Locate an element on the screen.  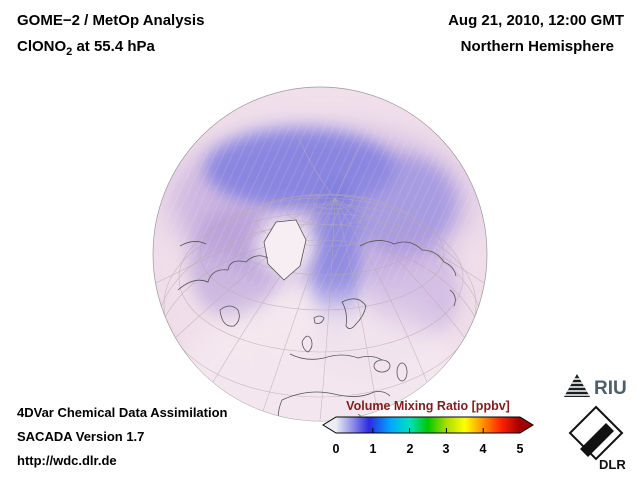
coast-north-africa is located at coordinates (336, 396).